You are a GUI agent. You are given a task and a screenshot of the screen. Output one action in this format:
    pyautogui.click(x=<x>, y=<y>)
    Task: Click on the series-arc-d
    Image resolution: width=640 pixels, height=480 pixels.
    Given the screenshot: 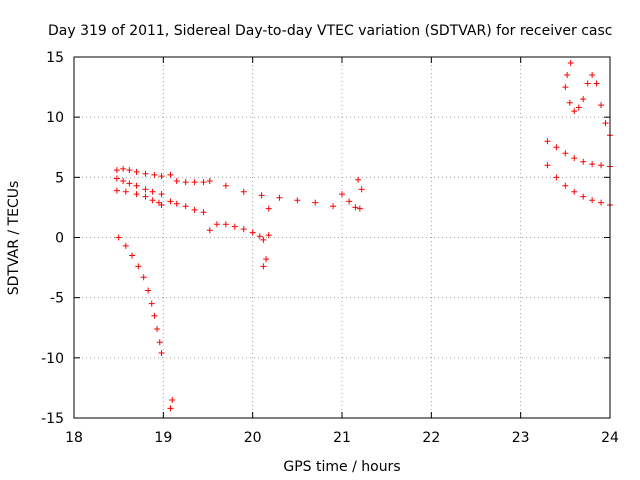 What is the action you would take?
    pyautogui.click(x=140, y=295)
    